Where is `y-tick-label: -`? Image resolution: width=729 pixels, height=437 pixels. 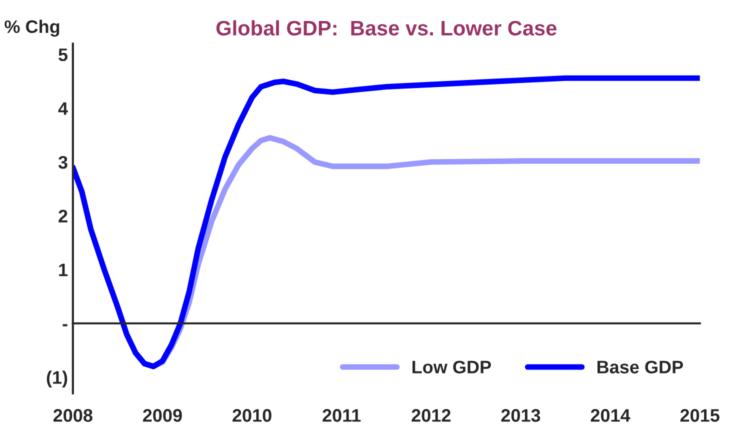
y-tick-label: - is located at coordinates (65, 325).